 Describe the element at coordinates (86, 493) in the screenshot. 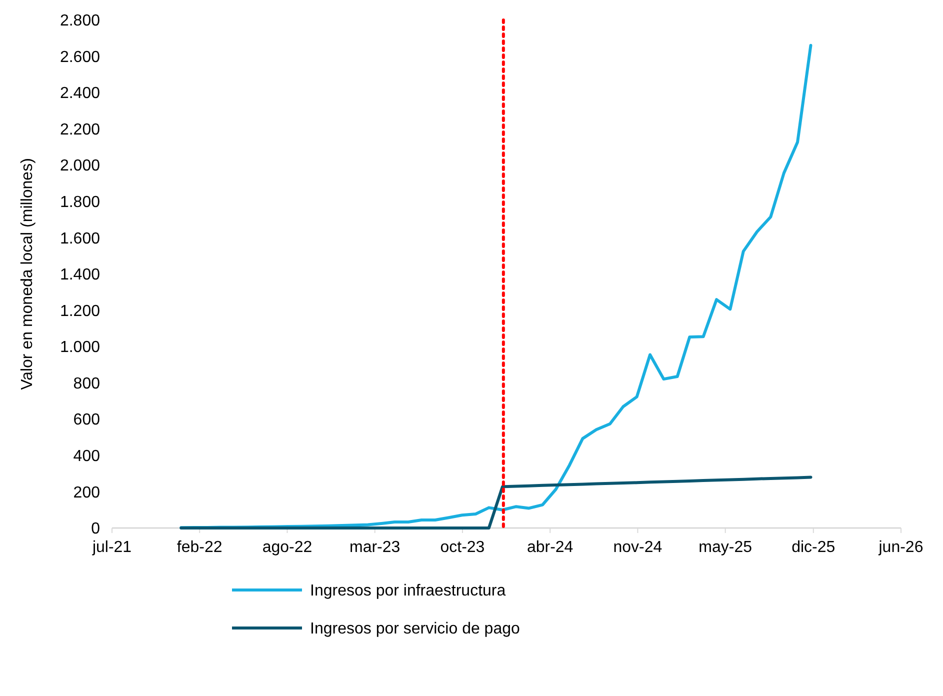

I see `y-tick-label: 200` at that location.